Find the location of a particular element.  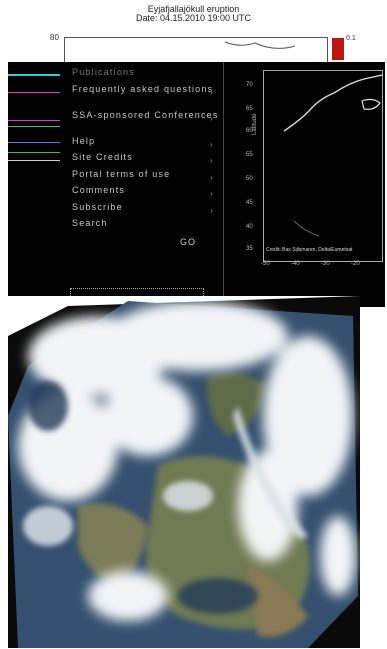

lat-tick-label: 45 is located at coordinates (249, 203).